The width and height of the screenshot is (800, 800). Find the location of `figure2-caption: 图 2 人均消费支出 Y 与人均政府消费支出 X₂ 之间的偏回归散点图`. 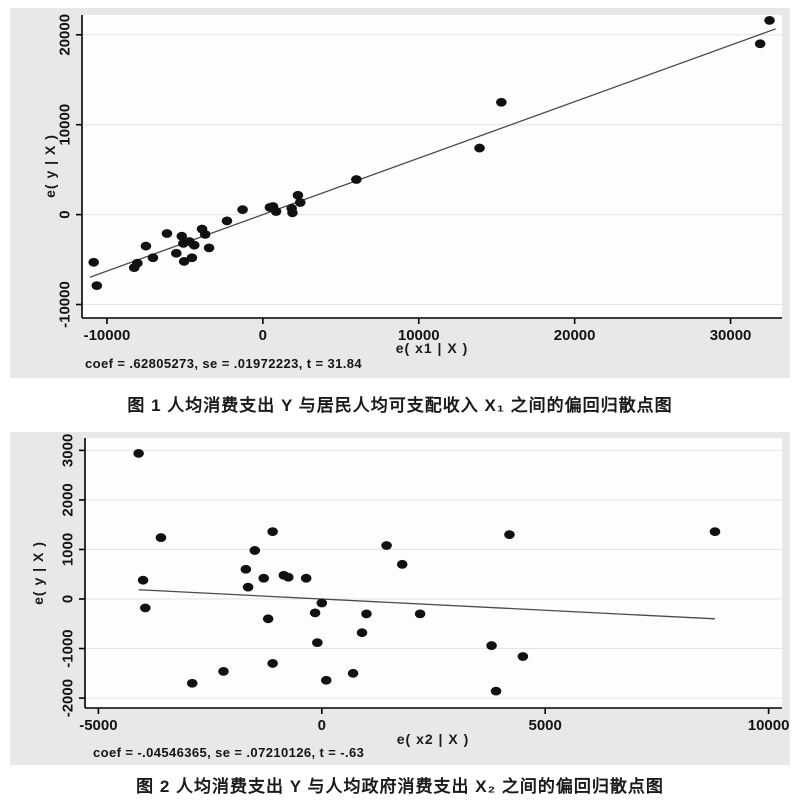

figure2-caption: 图 2 人均消费支出 Y 与人均政府消费支出 X₂ 之间的偏回归散点图 is located at coordinates (400, 786).